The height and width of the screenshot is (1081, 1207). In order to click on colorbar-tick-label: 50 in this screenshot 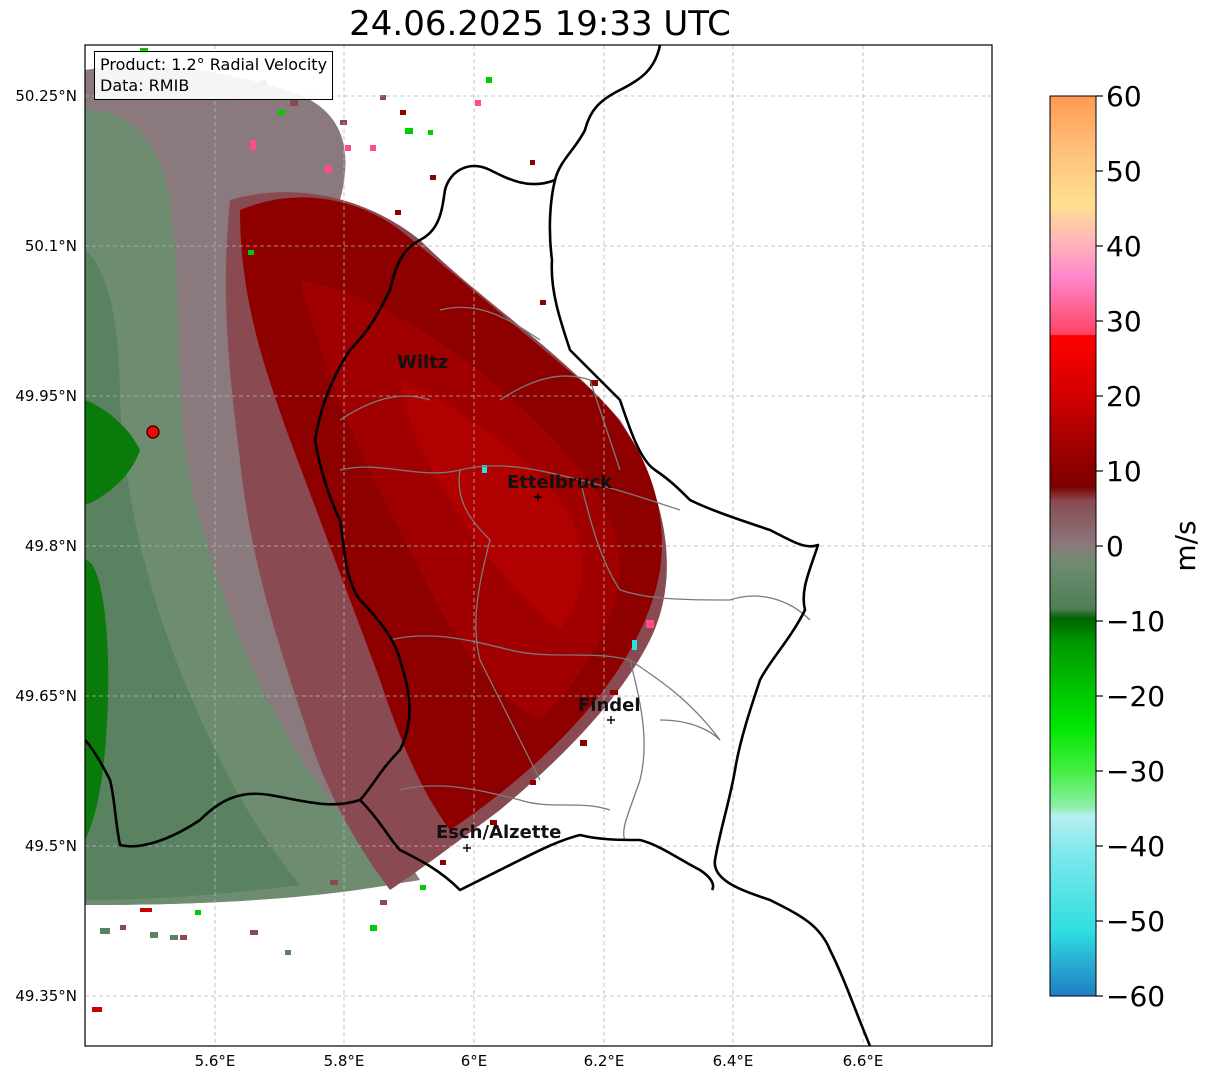, I will do `click(1124, 171)`.